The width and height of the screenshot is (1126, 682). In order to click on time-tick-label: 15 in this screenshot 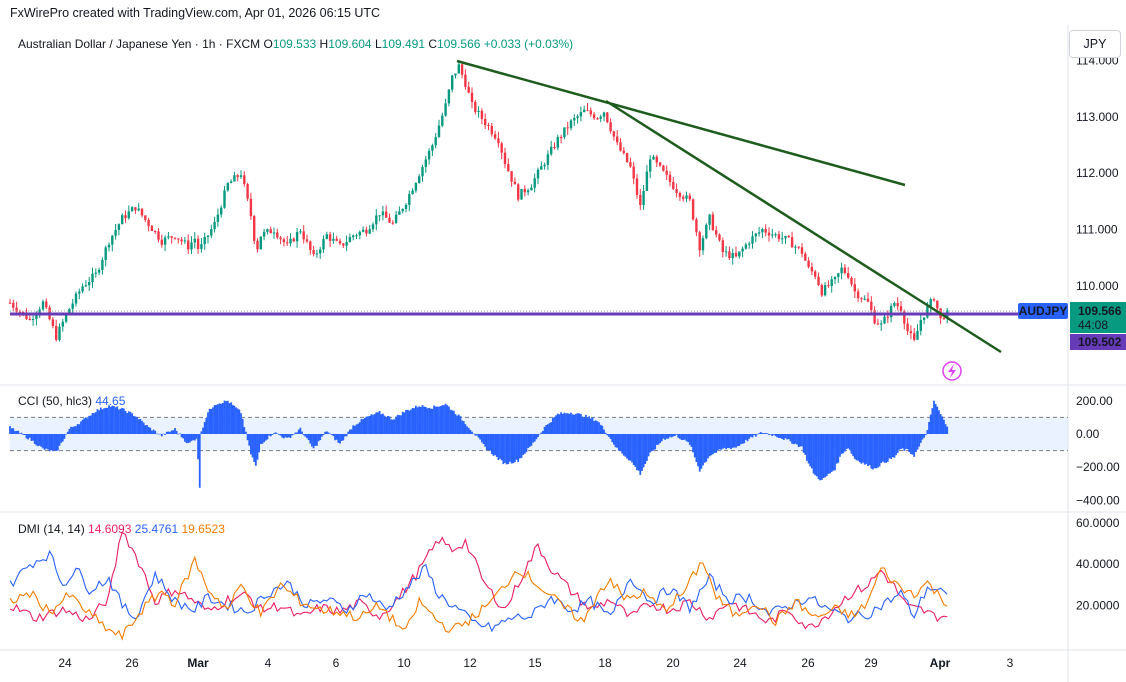, I will do `click(535, 663)`.